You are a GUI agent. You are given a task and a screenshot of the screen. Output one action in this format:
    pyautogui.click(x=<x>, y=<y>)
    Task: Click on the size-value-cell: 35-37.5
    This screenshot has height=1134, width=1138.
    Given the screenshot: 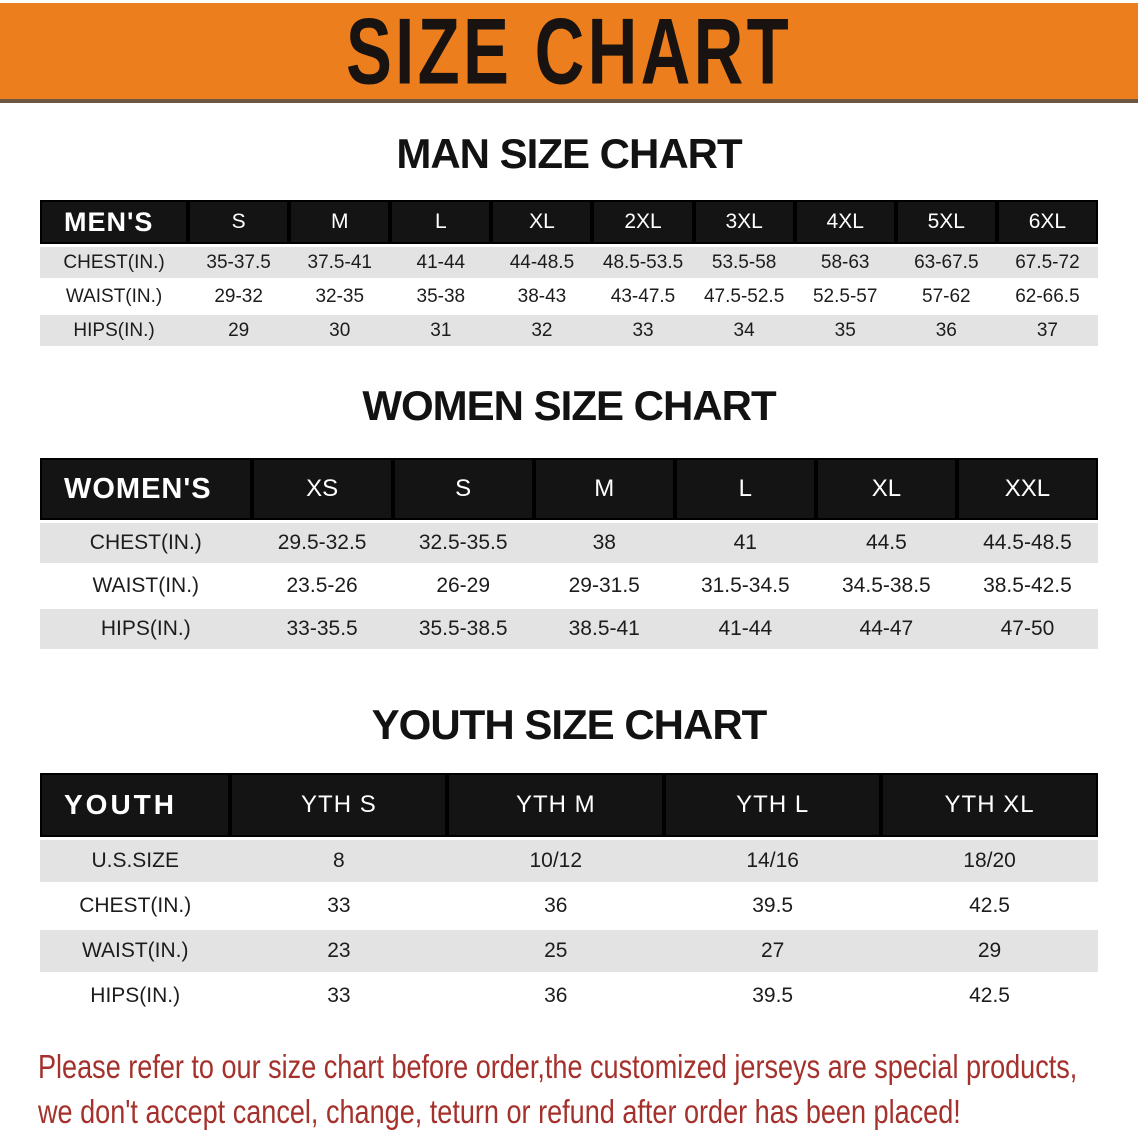 What is the action you would take?
    pyautogui.click(x=239, y=262)
    